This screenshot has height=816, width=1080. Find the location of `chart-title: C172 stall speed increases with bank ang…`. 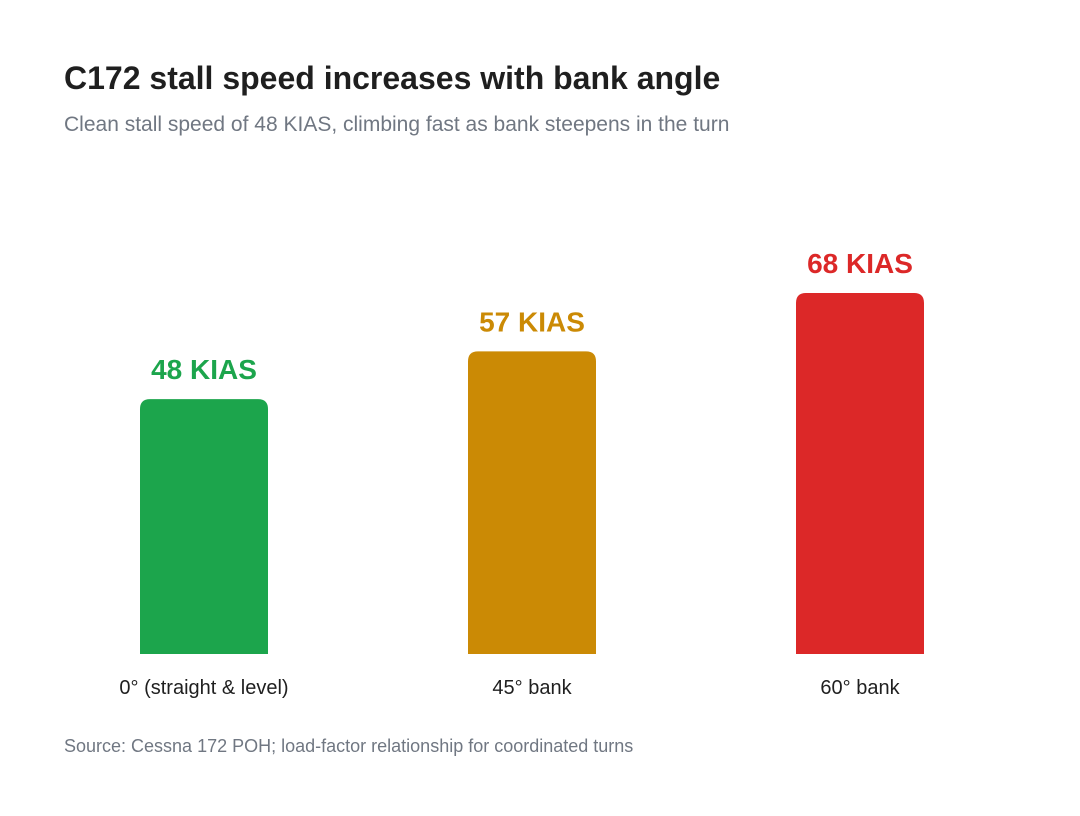

chart-title: C172 stall speed increases with bank ang… is located at coordinates (392, 78).